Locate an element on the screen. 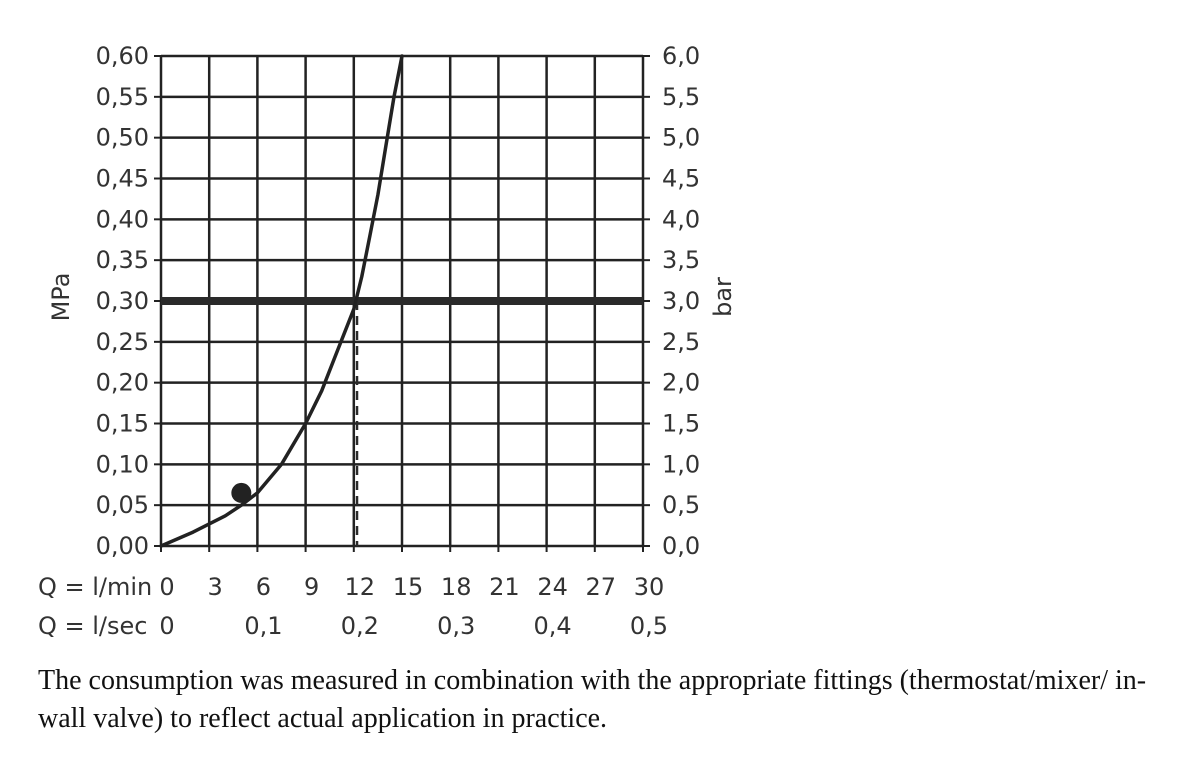  y-right-tick-label: 4,5 is located at coordinates (681, 179).